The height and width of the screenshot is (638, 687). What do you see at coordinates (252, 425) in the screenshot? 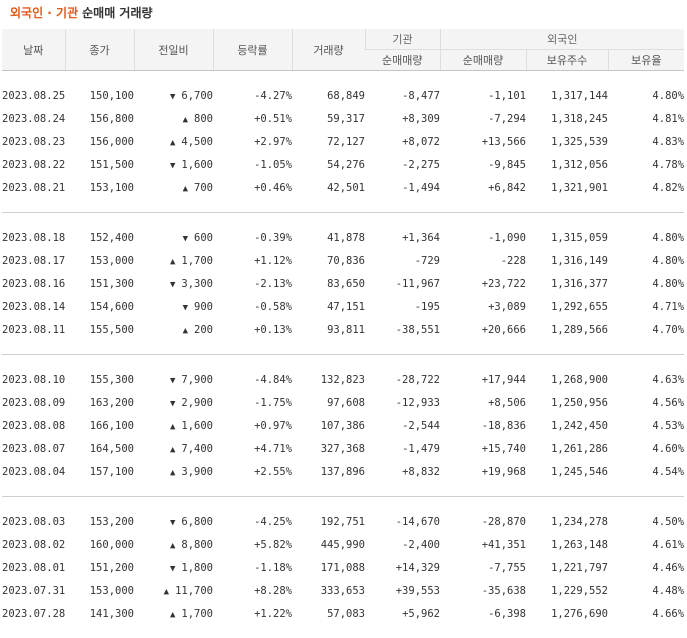
I see `cell-rate: +0.97%` at bounding box center [252, 425].